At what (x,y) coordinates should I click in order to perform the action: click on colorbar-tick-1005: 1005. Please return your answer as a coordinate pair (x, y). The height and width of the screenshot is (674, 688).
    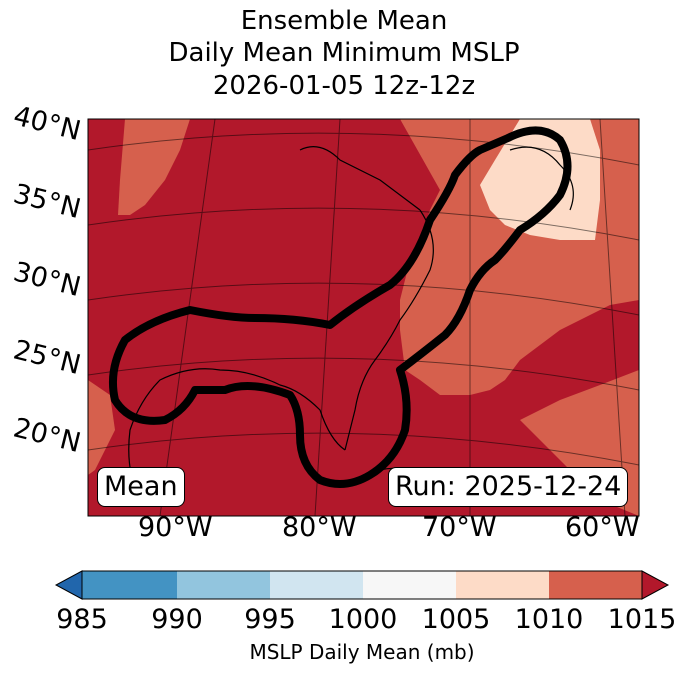
    Looking at the image, I should click on (456, 619).